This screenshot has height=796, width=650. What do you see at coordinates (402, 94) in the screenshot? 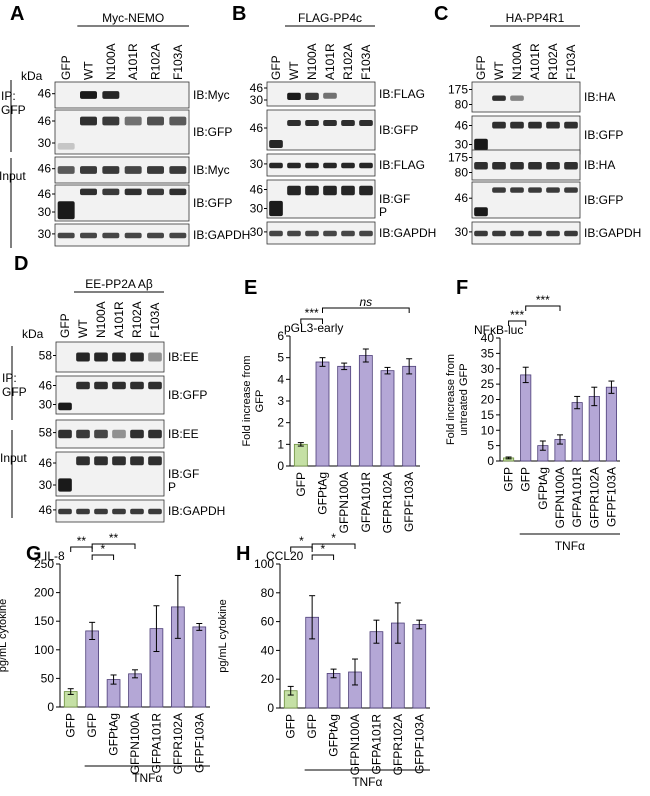
I see `ib-label: IB:FLAG` at bounding box center [402, 94].